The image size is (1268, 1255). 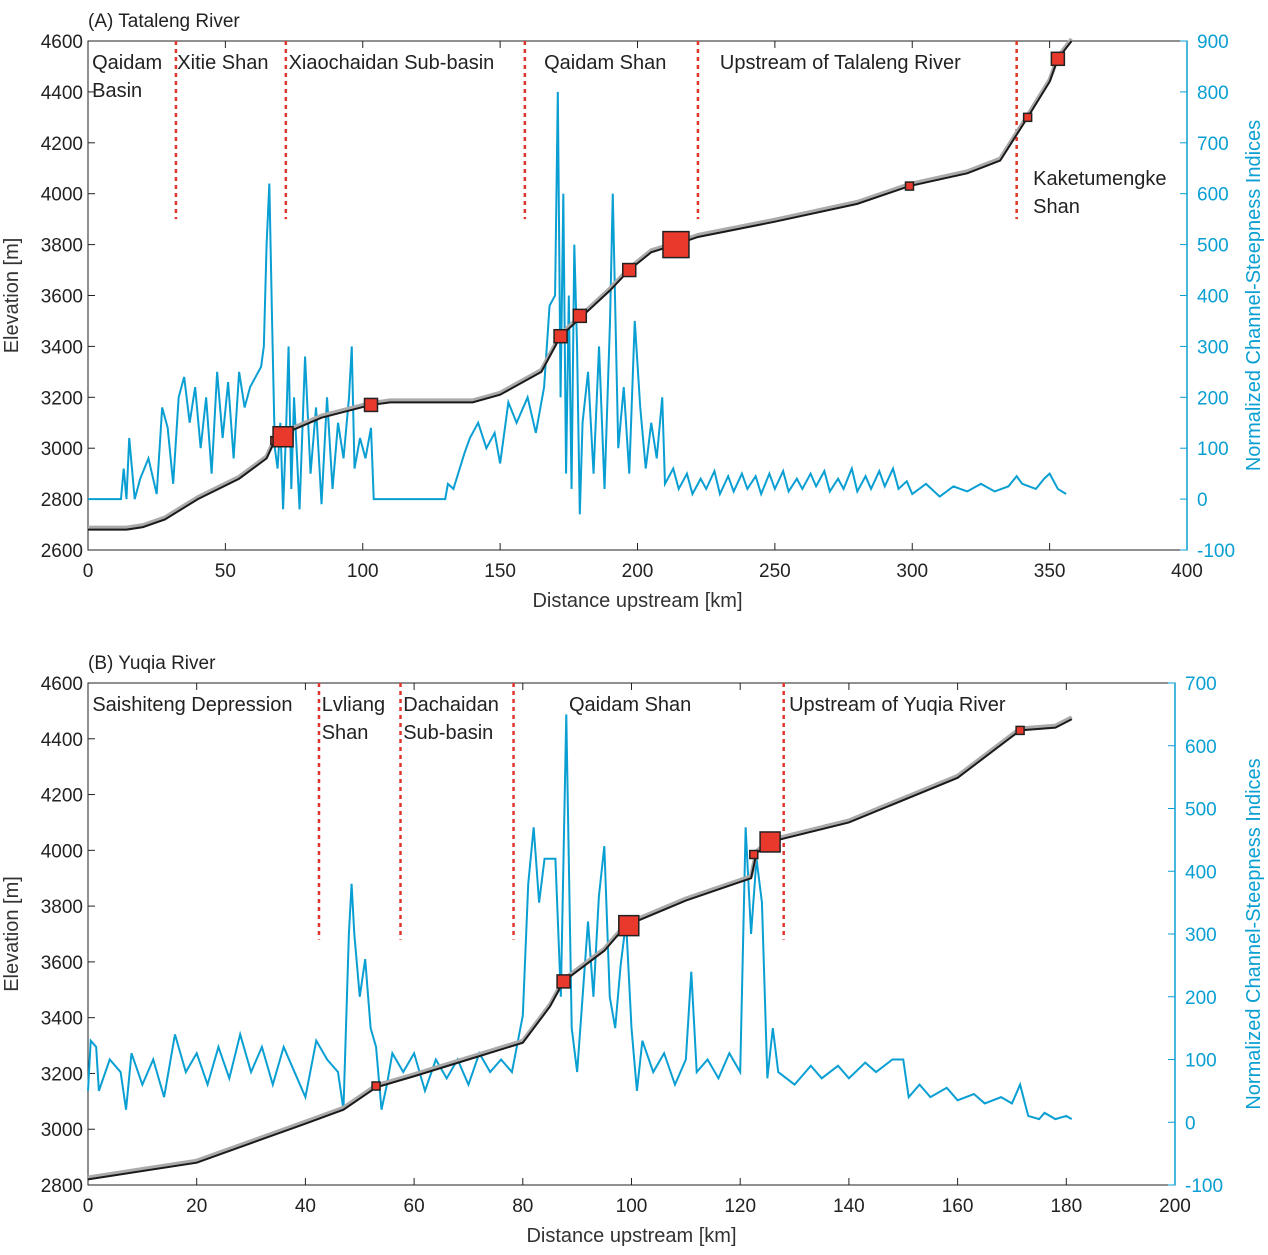 What do you see at coordinates (958, 1206) in the screenshot?
I see `x-tick-label: 160` at bounding box center [958, 1206].